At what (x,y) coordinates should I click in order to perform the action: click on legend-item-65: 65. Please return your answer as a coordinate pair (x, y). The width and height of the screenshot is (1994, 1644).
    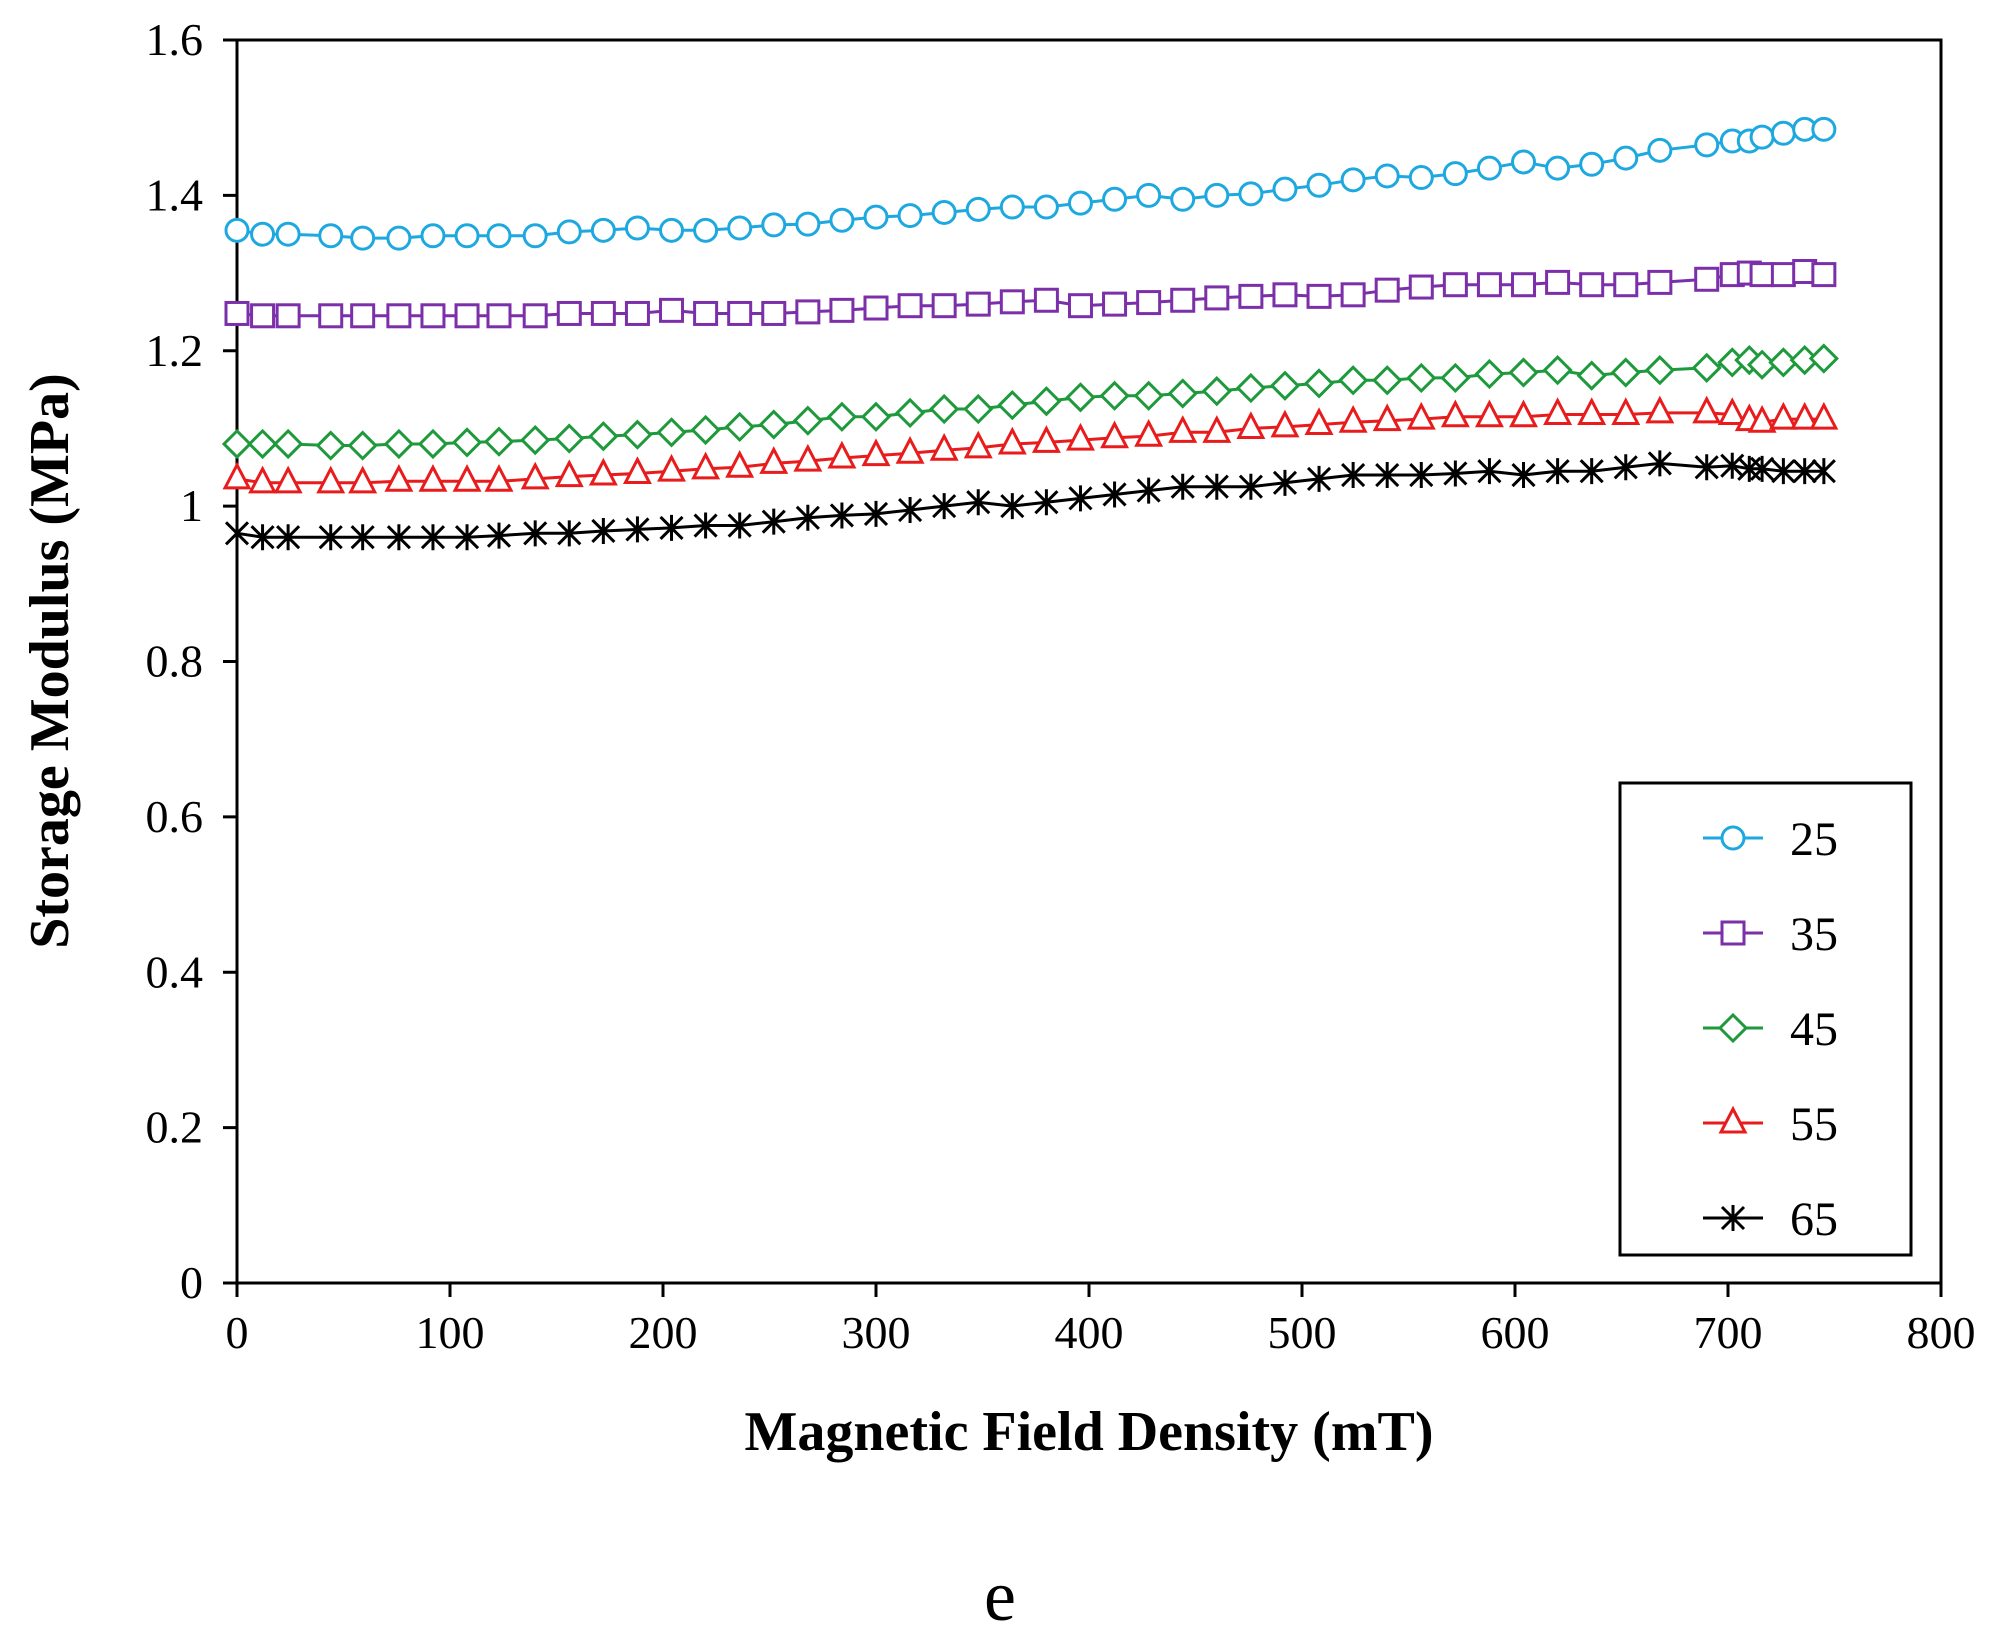
    Looking at the image, I should click on (1770, 1219).